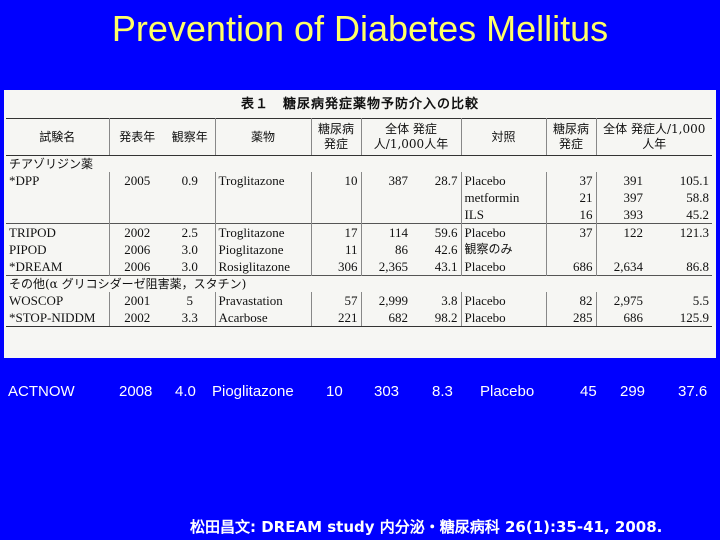 This screenshot has height=540, width=720. I want to click on cell: WOSCOP, so click(58, 300).